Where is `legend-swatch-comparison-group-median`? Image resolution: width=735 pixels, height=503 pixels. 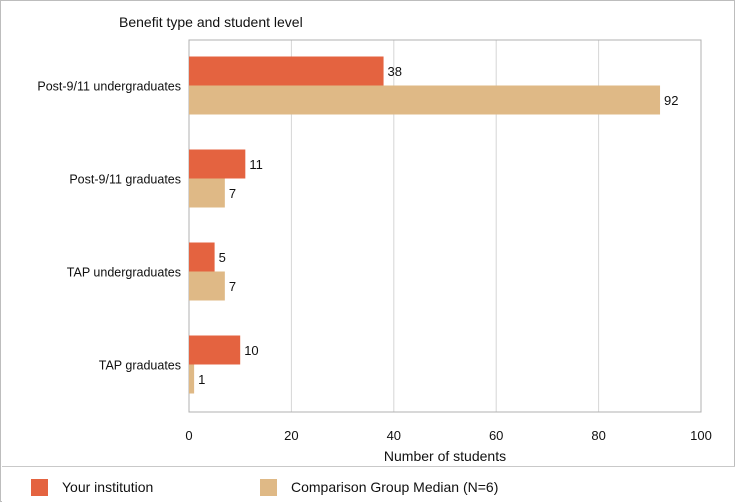
legend-swatch-comparison-group-median is located at coordinates (268, 487).